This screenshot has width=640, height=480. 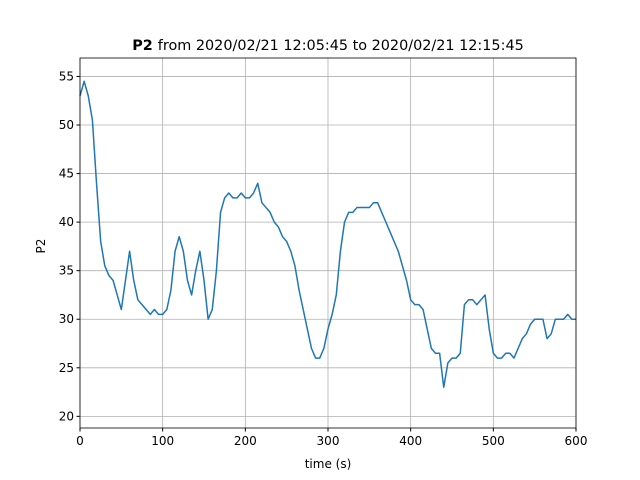 I want to click on x-axis-label: time (s), so click(x=328, y=464).